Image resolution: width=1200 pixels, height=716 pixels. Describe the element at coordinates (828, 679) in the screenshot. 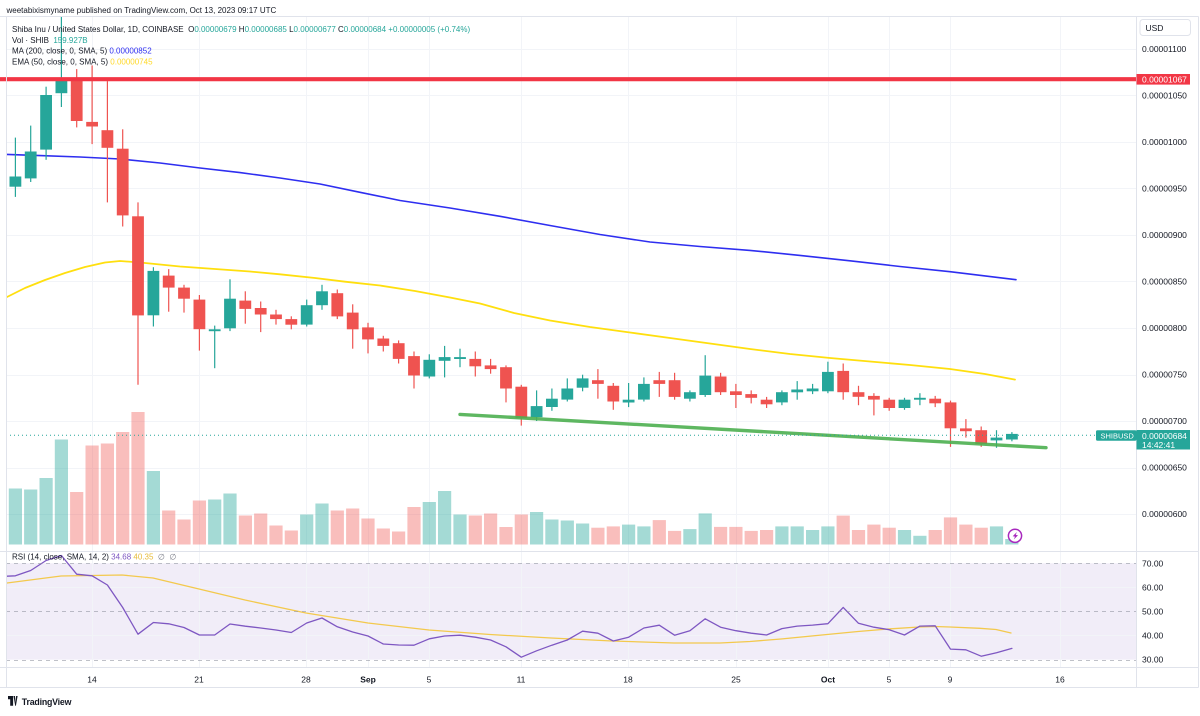

I see `svg-text: Oct` at that location.